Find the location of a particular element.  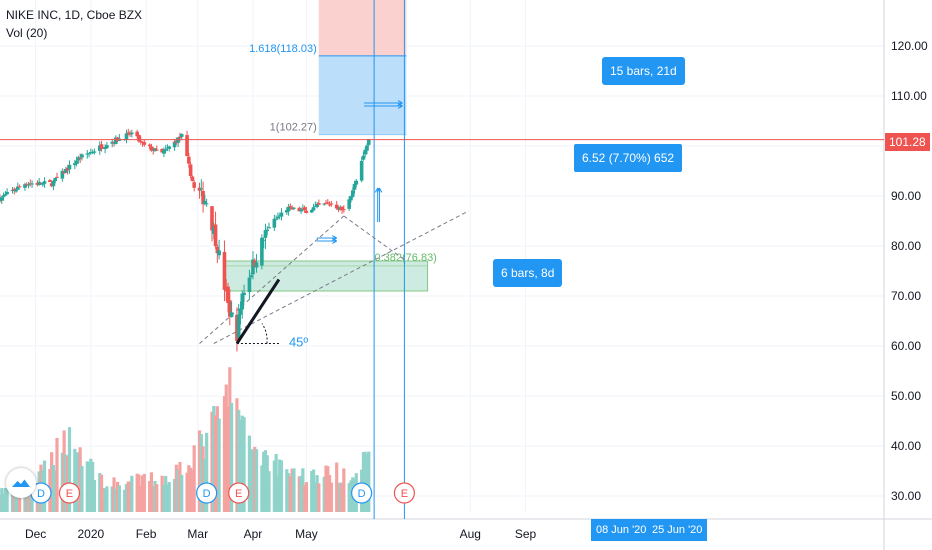

symbol-title: NIKE INC, 1D, Cboe BZX is located at coordinates (74, 15).